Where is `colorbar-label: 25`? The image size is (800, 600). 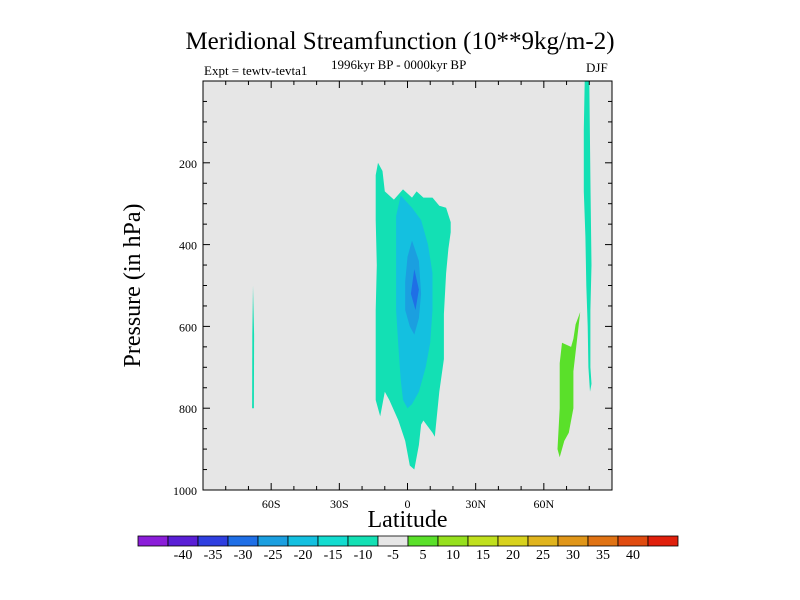
colorbar-label: 25 is located at coordinates (543, 555).